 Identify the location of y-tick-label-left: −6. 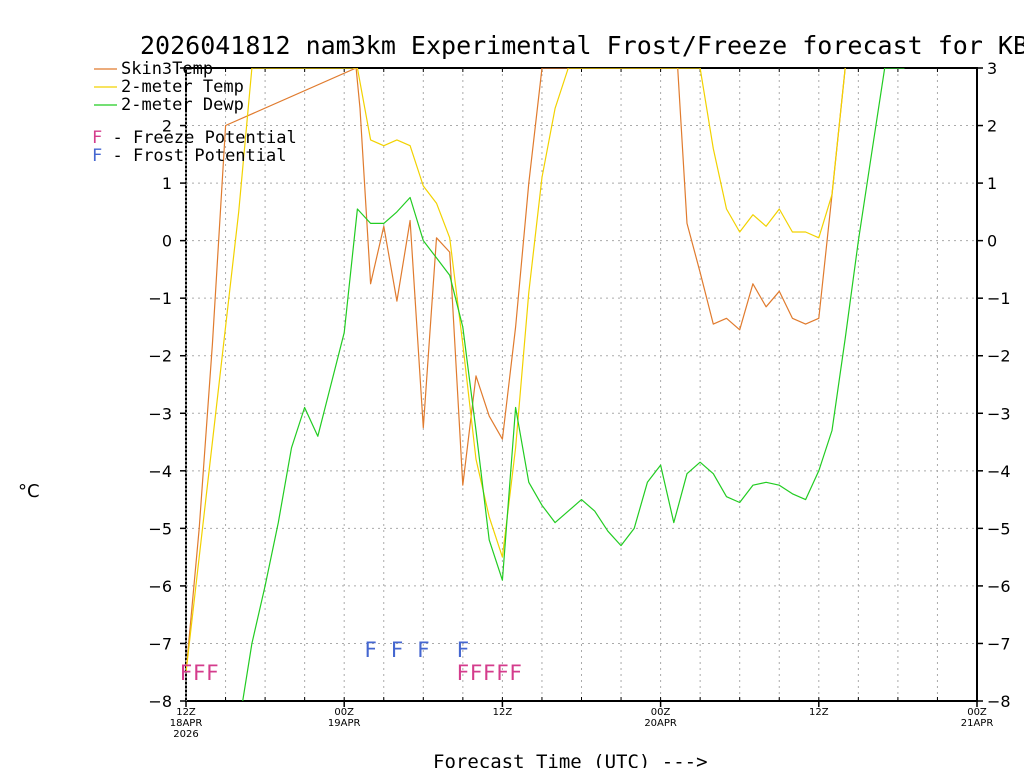
(160, 586).